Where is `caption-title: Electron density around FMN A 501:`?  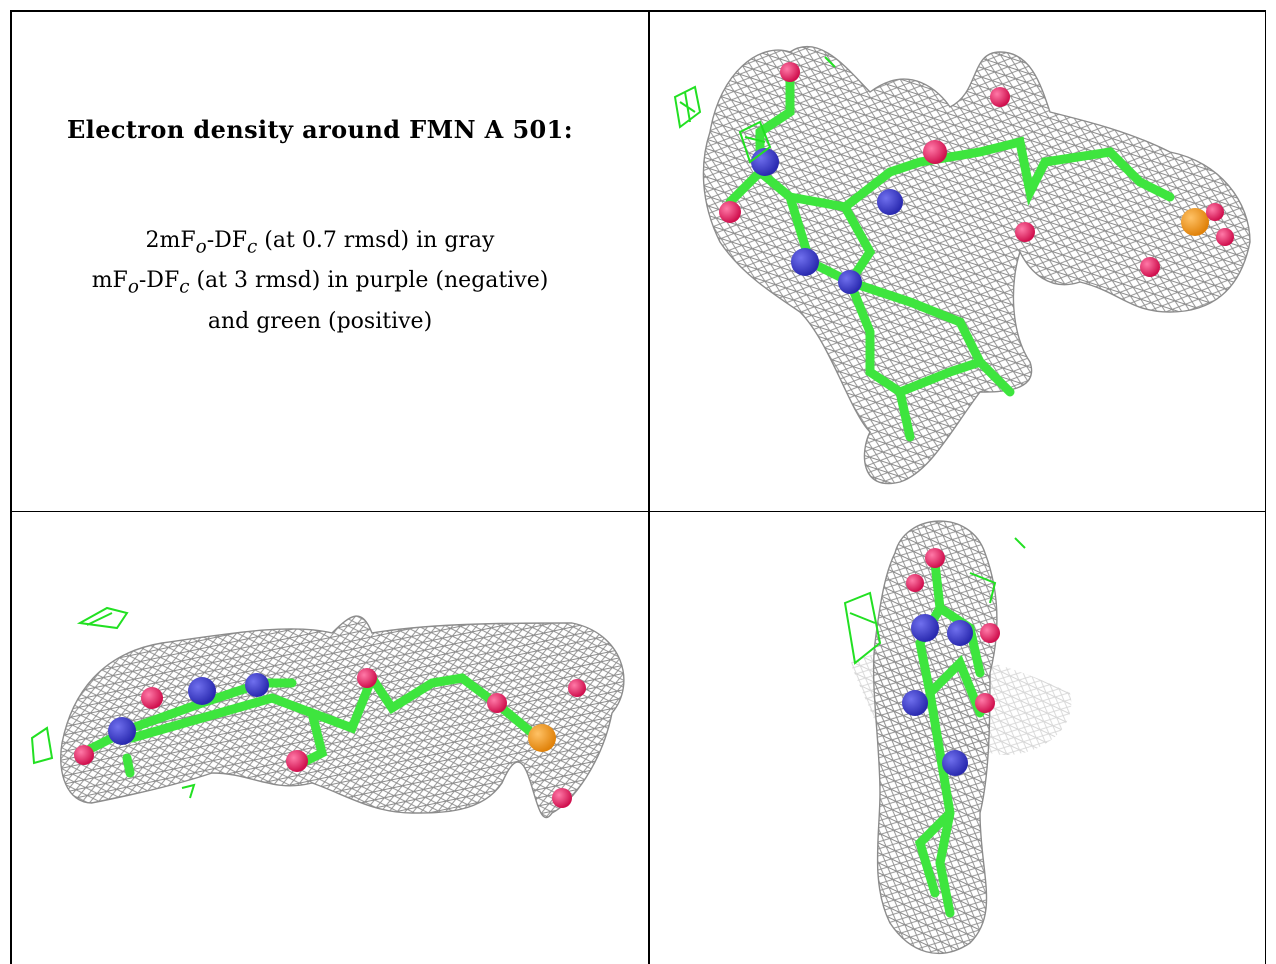
caption-title: Electron density around FMN A 501: is located at coordinates (320, 129).